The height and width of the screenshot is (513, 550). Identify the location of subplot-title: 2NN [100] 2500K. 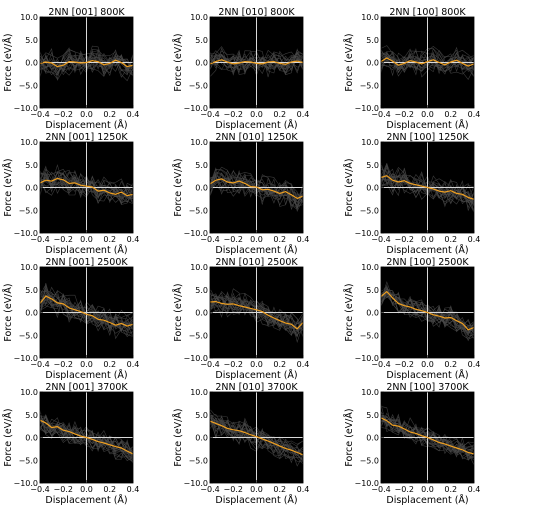
(427, 262).